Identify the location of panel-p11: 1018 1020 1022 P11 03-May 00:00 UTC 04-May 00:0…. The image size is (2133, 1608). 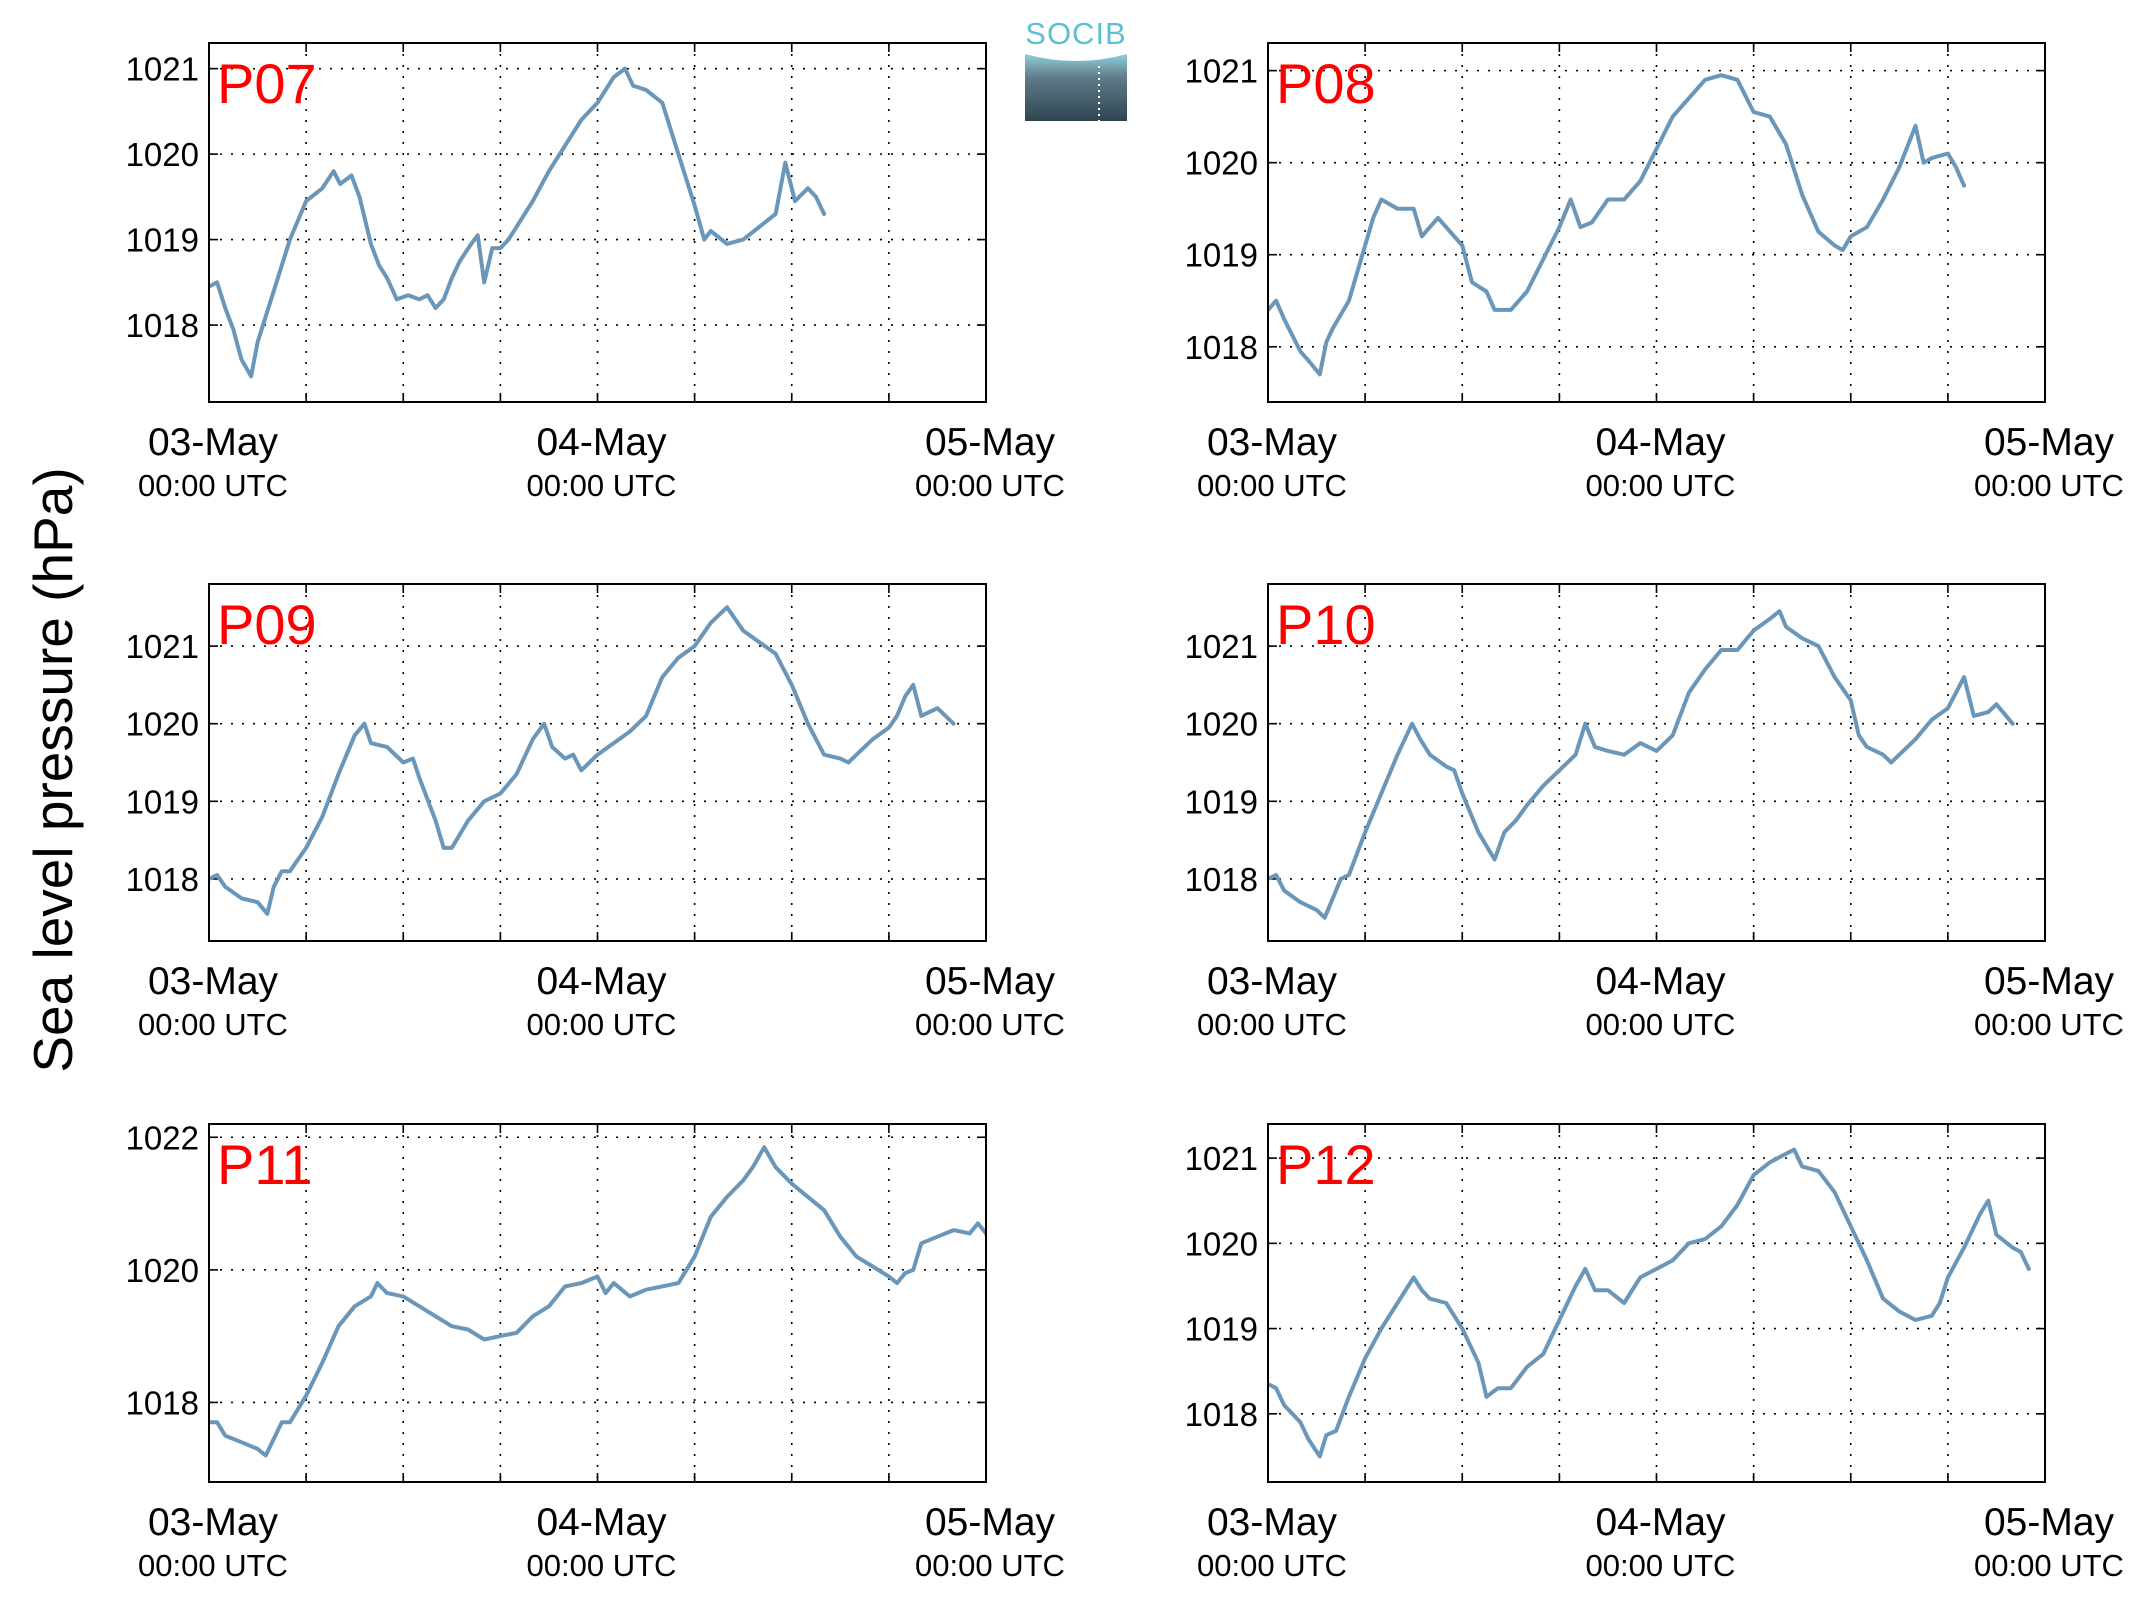
(595, 1351).